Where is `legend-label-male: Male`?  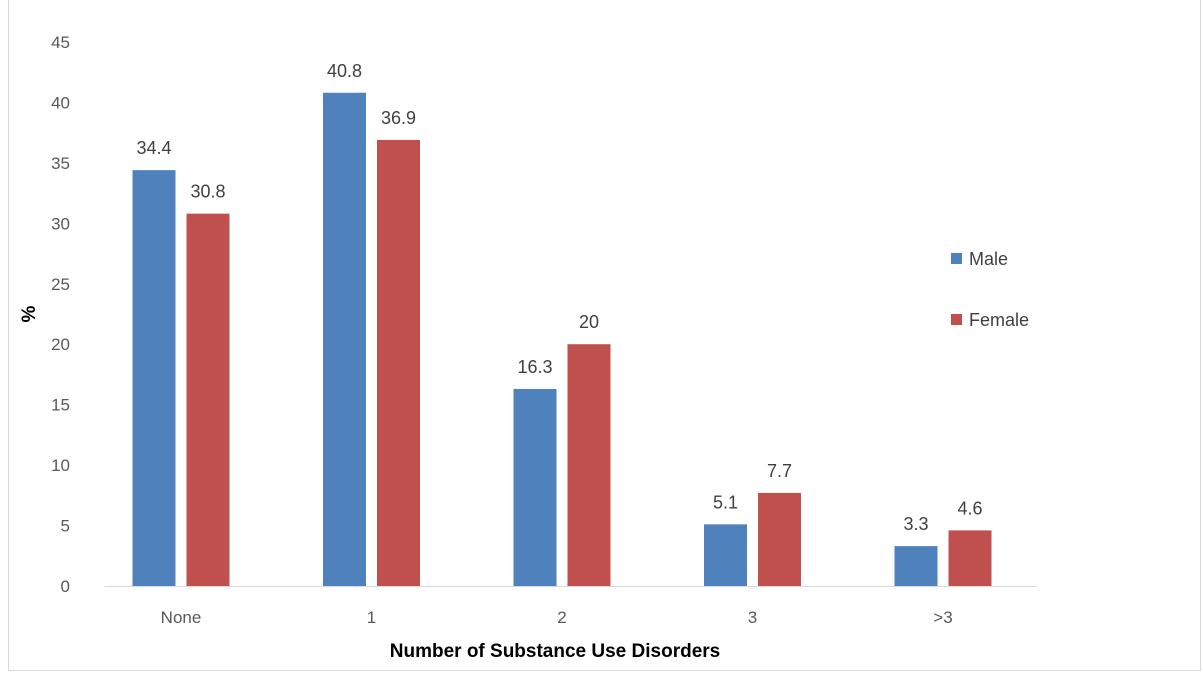 legend-label-male: Male is located at coordinates (988, 259).